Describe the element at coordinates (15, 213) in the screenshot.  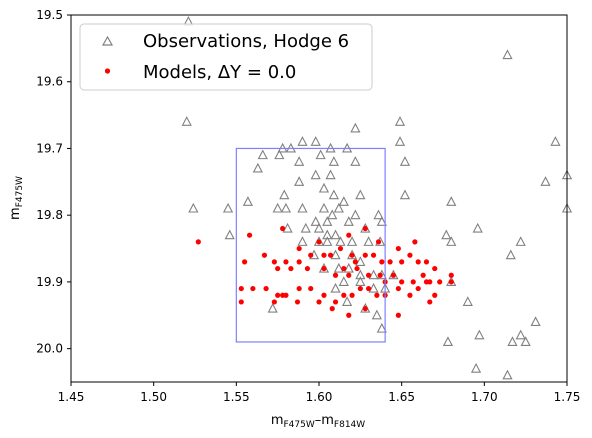
I see `y-axis-label-main: m` at that location.